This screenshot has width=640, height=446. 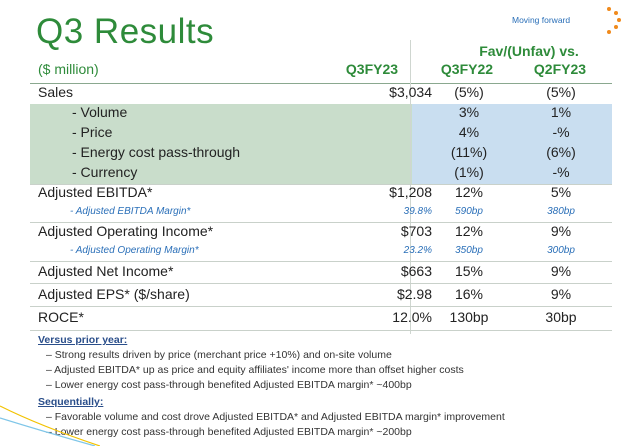 What do you see at coordinates (560, 69) in the screenshot?
I see `col-header-q2fy23: Q2FY23` at bounding box center [560, 69].